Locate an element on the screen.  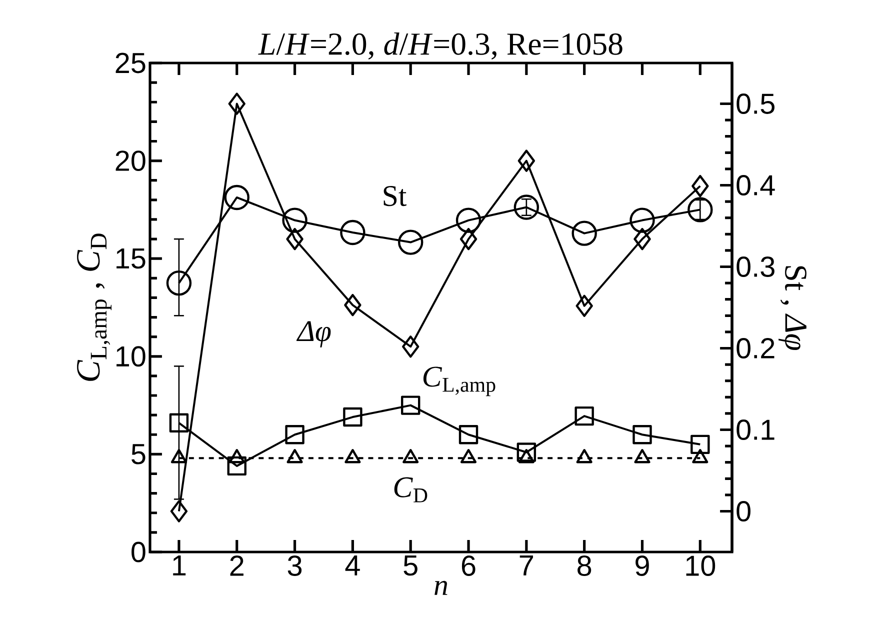
y2-tick-label: 0.1 is located at coordinates (755, 430).